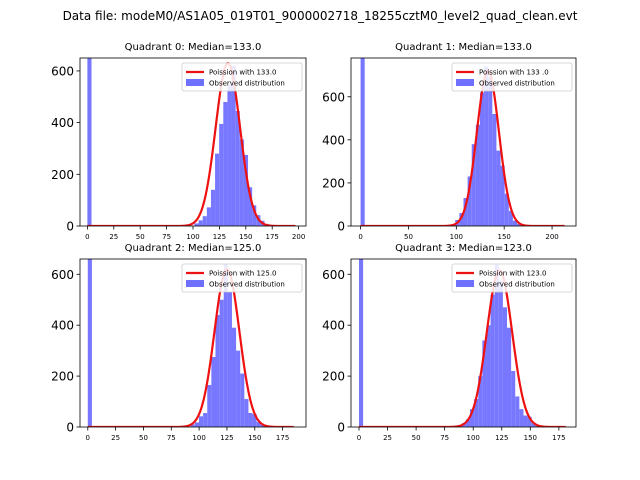 The image size is (640, 480). Describe the element at coordinates (226, 438) in the screenshot. I see `x-tick-label: 125` at that location.